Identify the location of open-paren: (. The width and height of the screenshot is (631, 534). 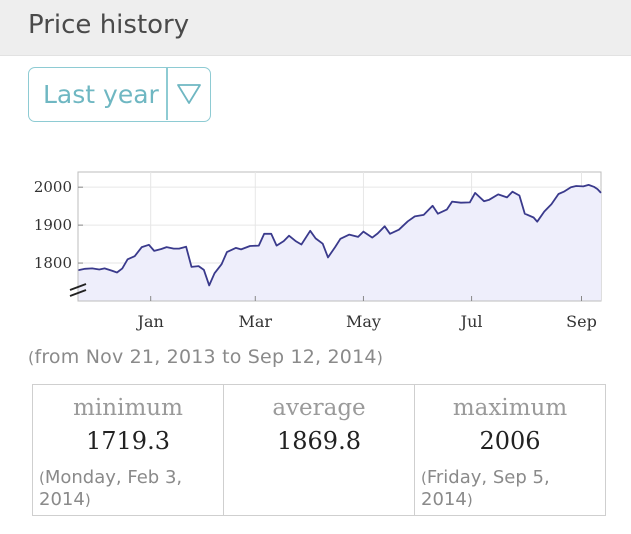
(31, 357).